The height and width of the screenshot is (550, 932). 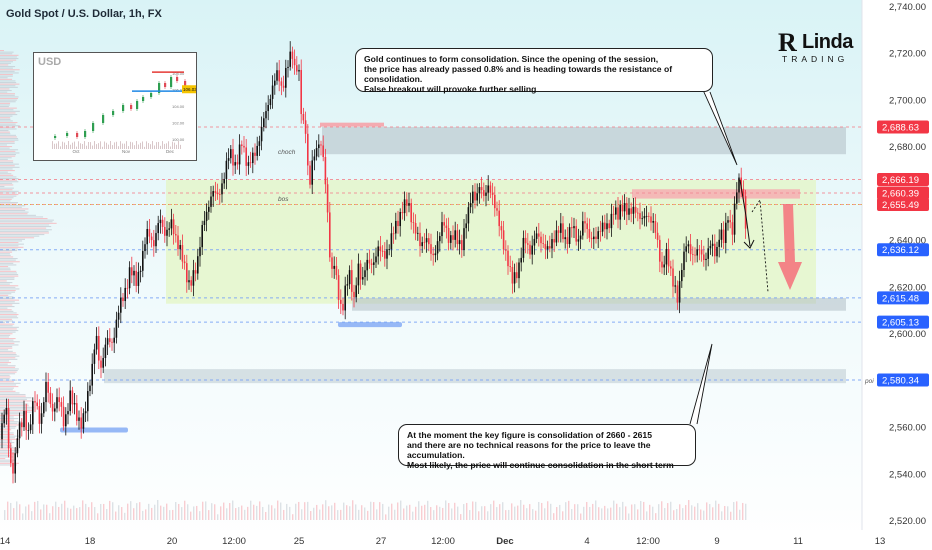 What do you see at coordinates (234, 541) in the screenshot?
I see `x-tick-label: 12:00` at bounding box center [234, 541].